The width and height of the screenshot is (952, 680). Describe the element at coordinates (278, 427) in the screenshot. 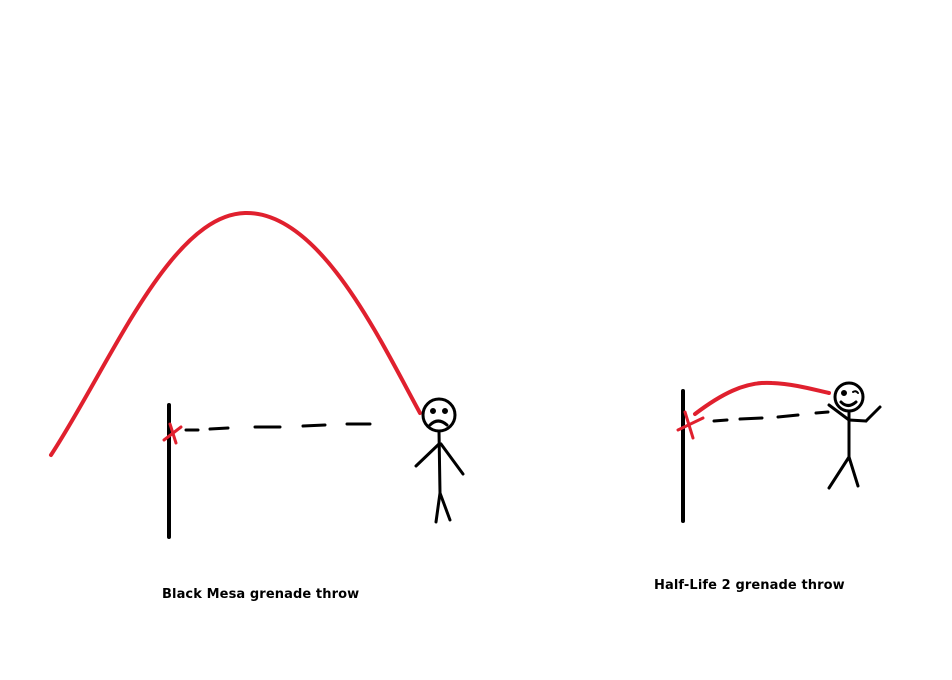

I see `black-mesa-dashed-line` at that location.